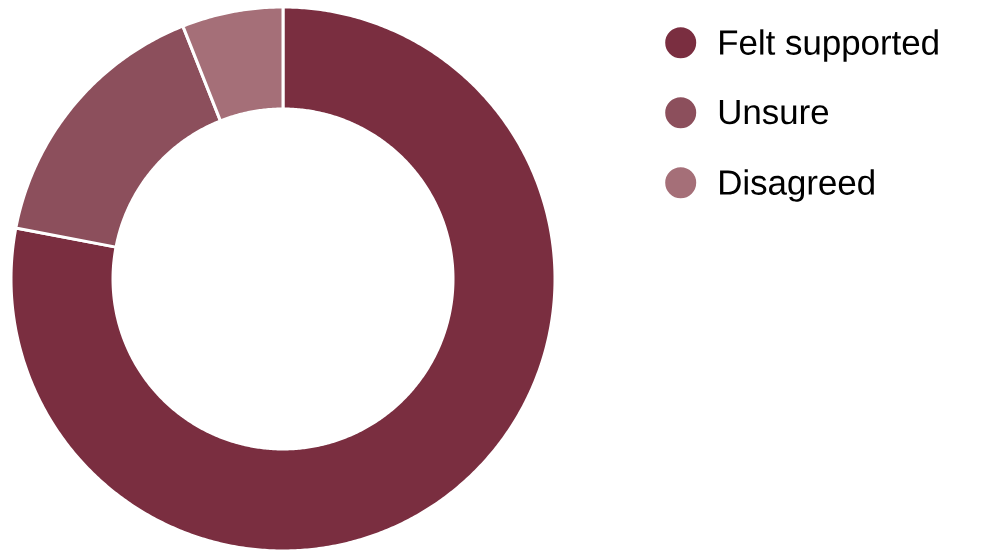 The height and width of the screenshot is (559, 1006). Describe the element at coordinates (774, 112) in the screenshot. I see `legend-label: Unsure` at that location.